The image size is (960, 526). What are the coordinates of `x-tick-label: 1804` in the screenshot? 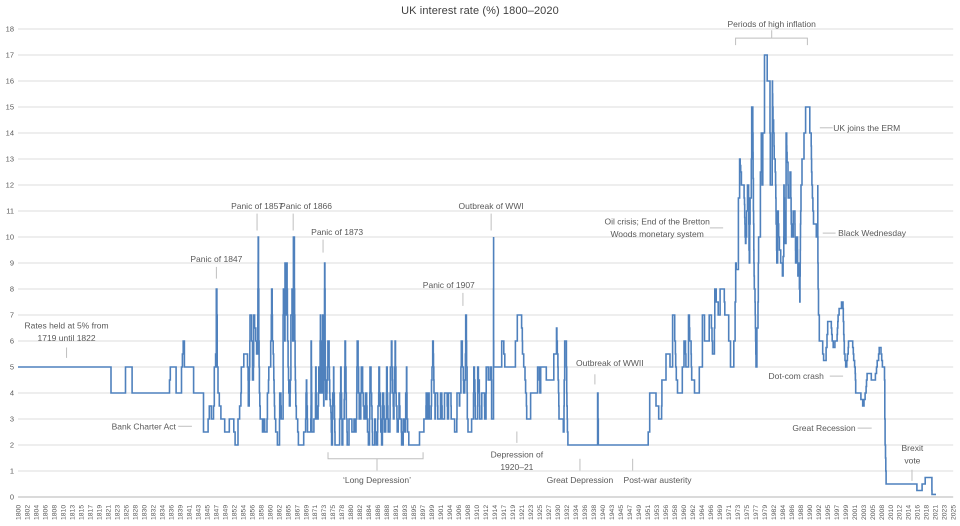 It's located at (36, 512).